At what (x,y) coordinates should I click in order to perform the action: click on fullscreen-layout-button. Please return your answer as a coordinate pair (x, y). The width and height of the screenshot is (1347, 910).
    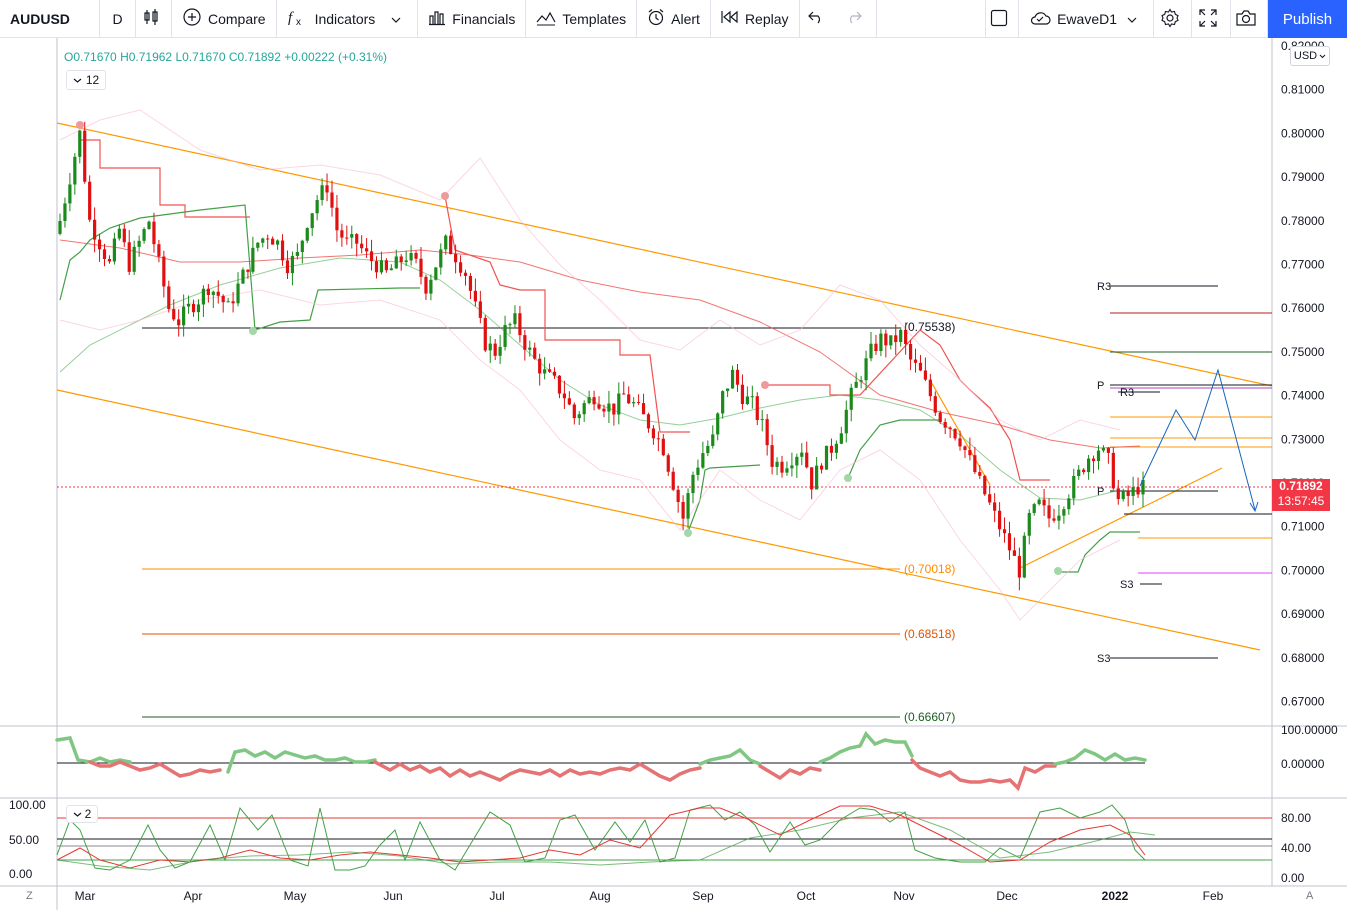
    Looking at the image, I should click on (1002, 19).